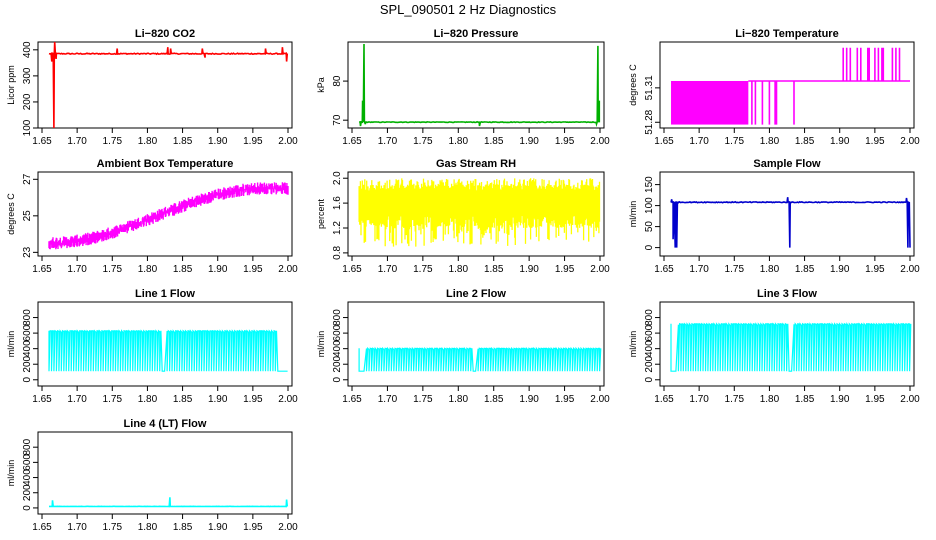  Describe the element at coordinates (337, 228) in the screenshot. I see `y-tick-label: 1.2` at that location.